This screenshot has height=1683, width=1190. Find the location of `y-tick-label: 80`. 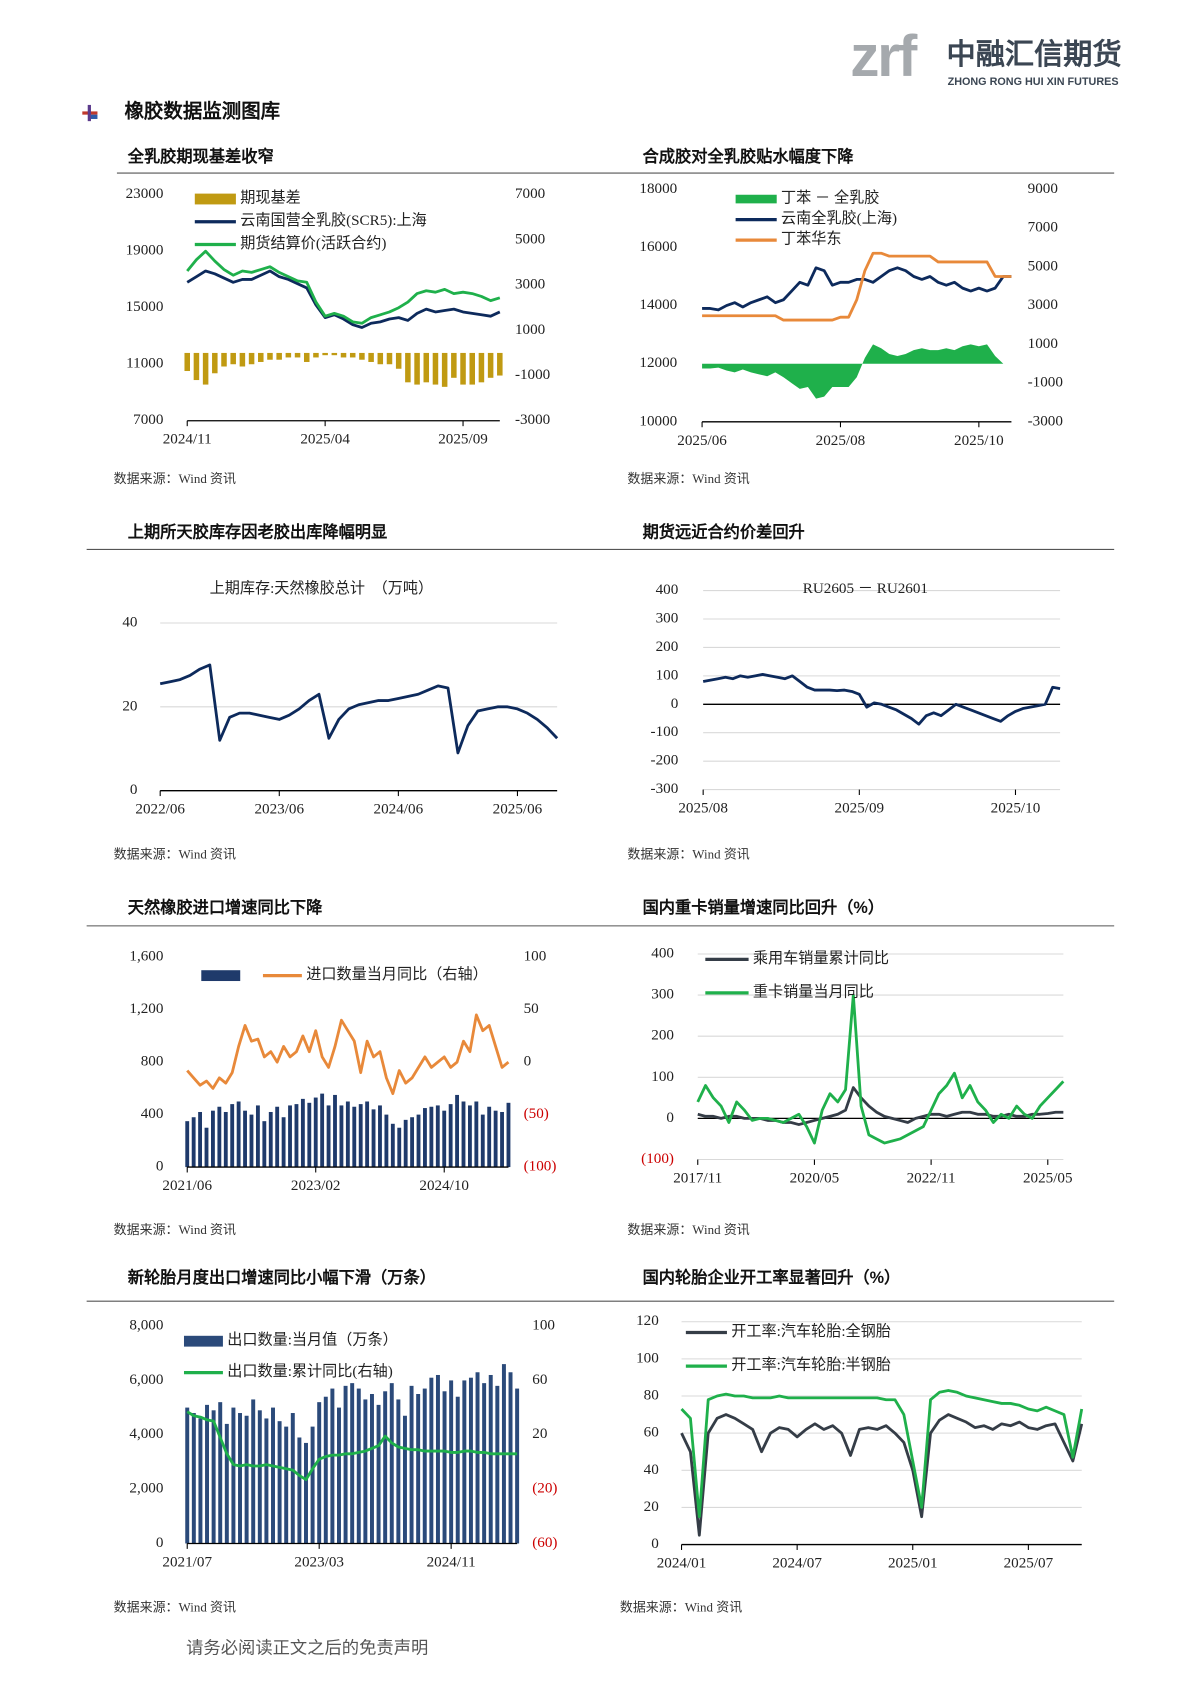

y-tick-label: 80 is located at coordinates (651, 1395).